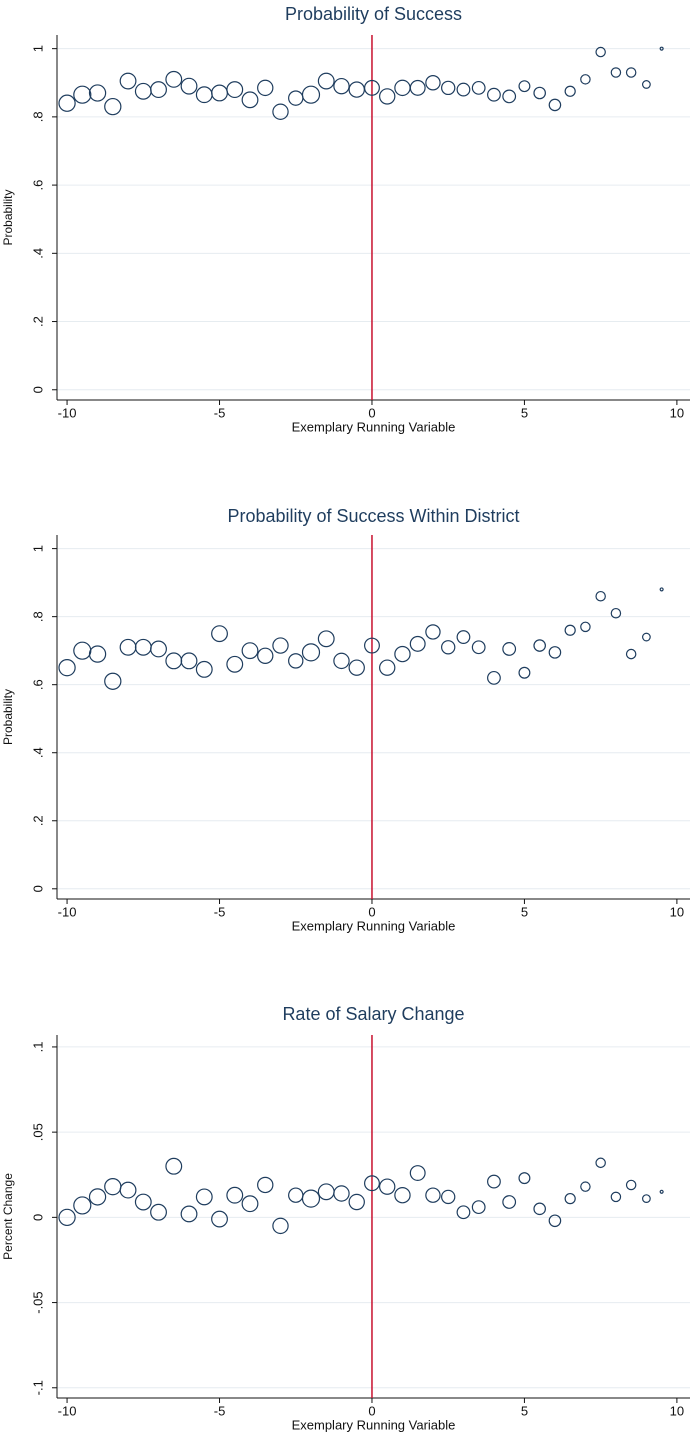 The height and width of the screenshot is (1454, 691). Describe the element at coordinates (37, 888) in the screenshot. I see `y-tick-label: 0` at that location.